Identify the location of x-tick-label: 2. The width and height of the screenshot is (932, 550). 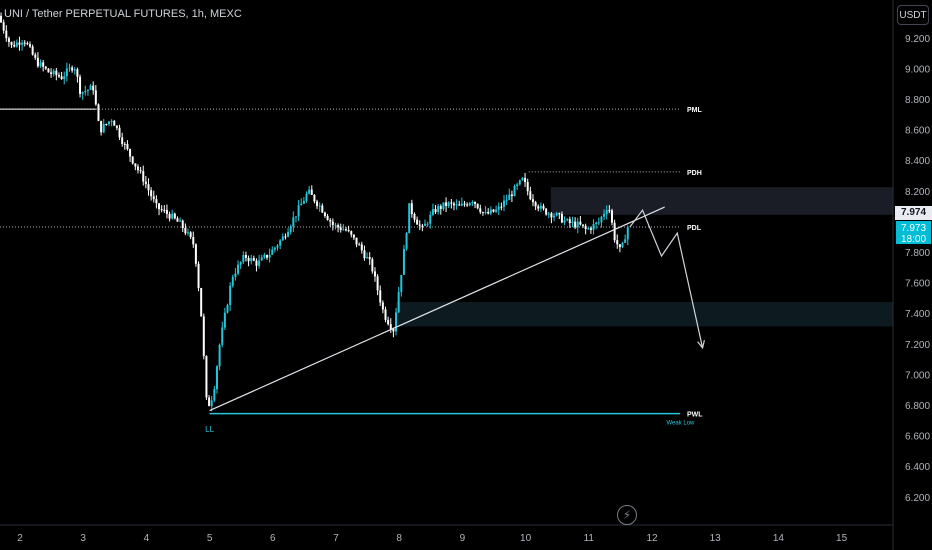
(20, 538).